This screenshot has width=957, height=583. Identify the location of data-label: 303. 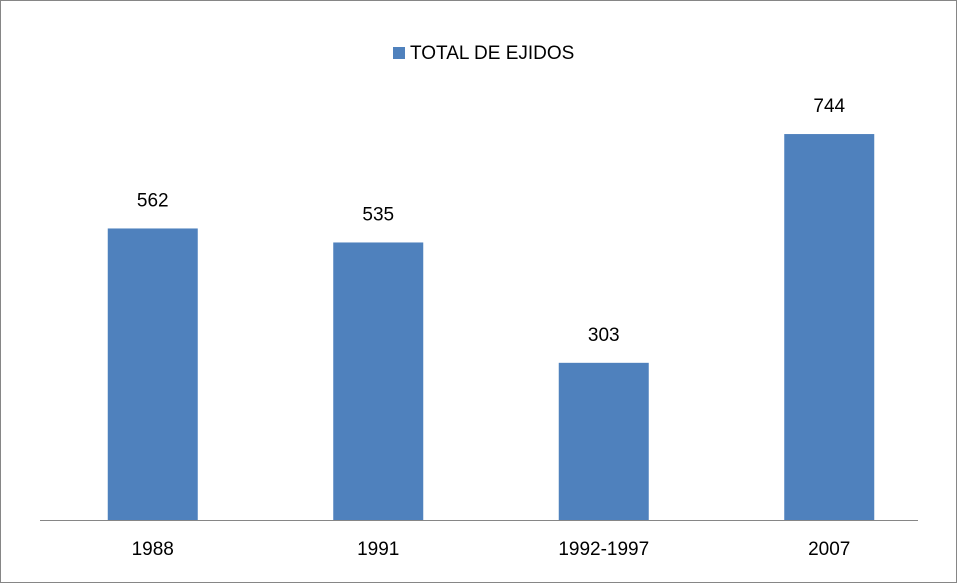
(604, 335).